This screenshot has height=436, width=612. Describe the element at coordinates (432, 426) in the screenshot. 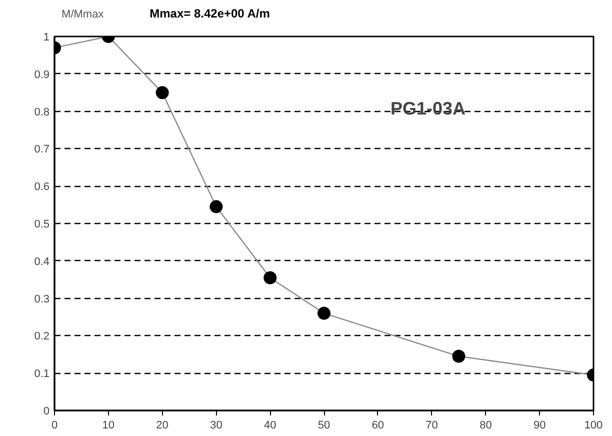

I see `x-tick-label: 70` at that location.